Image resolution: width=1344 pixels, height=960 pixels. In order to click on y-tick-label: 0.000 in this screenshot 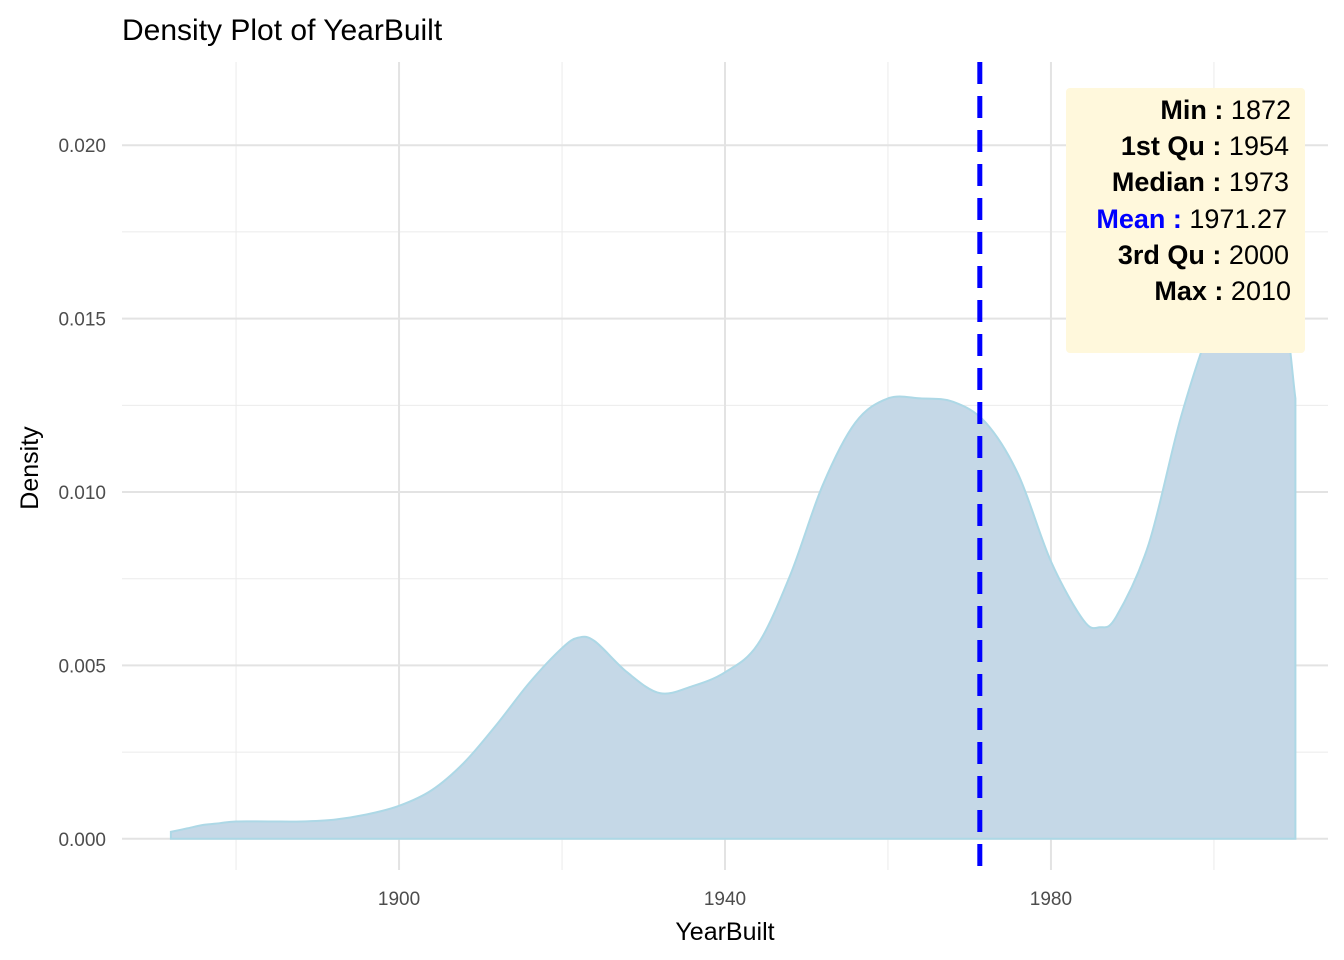, I will do `click(82, 840)`.